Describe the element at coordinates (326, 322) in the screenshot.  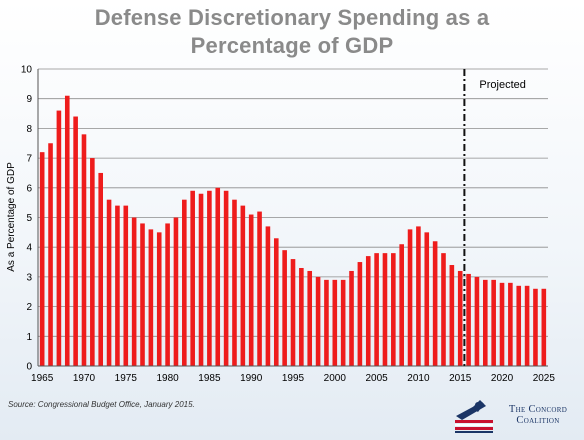
I see `bar-1999` at that location.